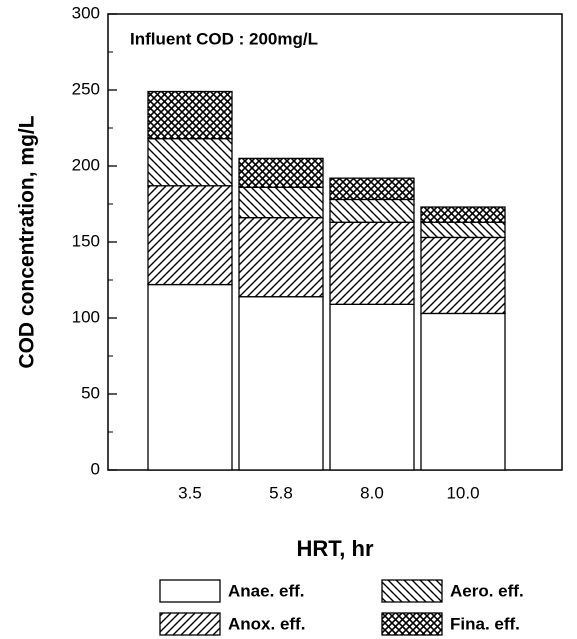 The image size is (577, 639). I want to click on annotation: Influent COD : 200mg/L, so click(224, 38).